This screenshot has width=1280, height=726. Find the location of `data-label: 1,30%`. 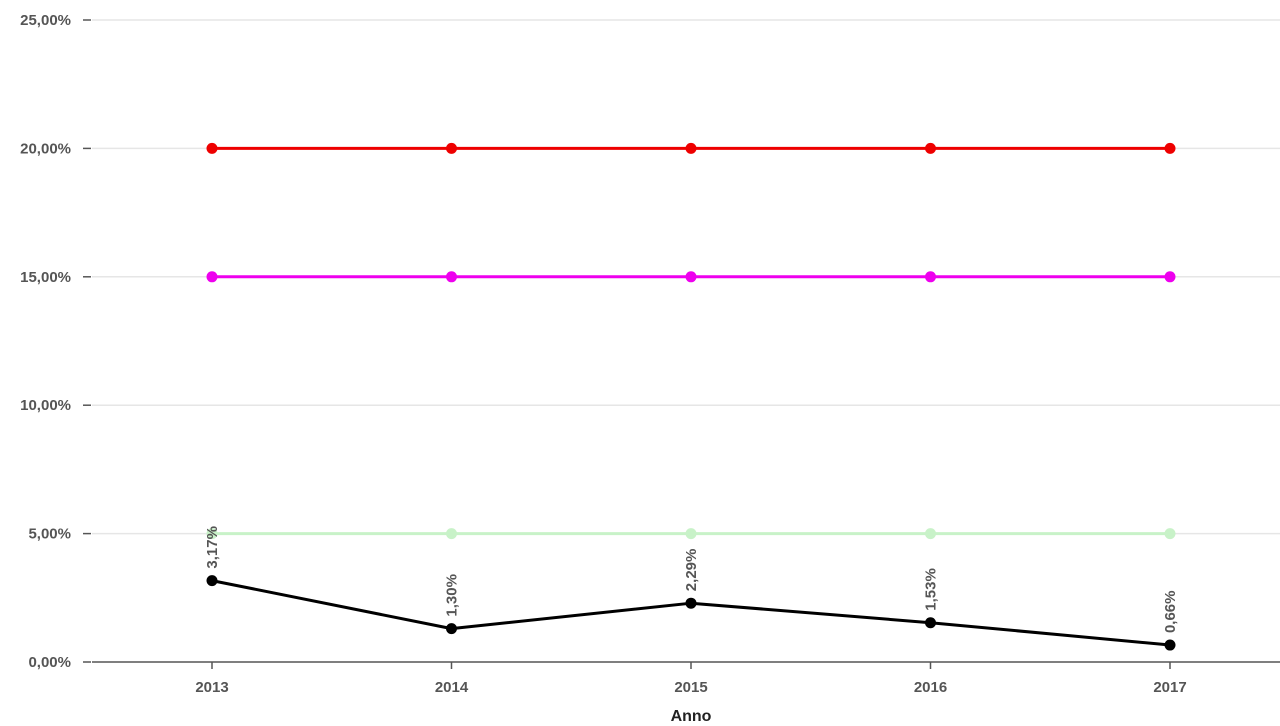

data-label: 1,30% is located at coordinates (452, 595).